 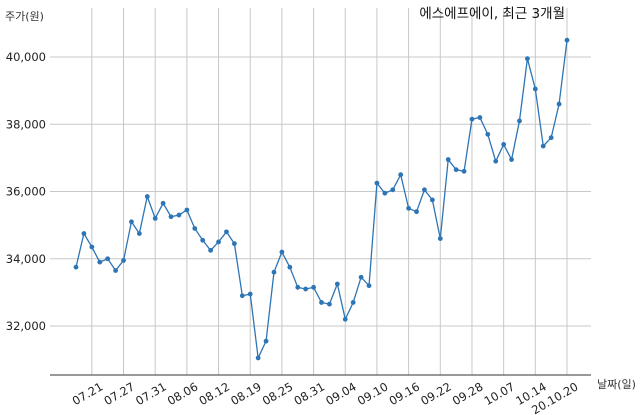 What do you see at coordinates (24, 16) in the screenshot?
I see `y-axis-label: 주가(원)` at bounding box center [24, 16].